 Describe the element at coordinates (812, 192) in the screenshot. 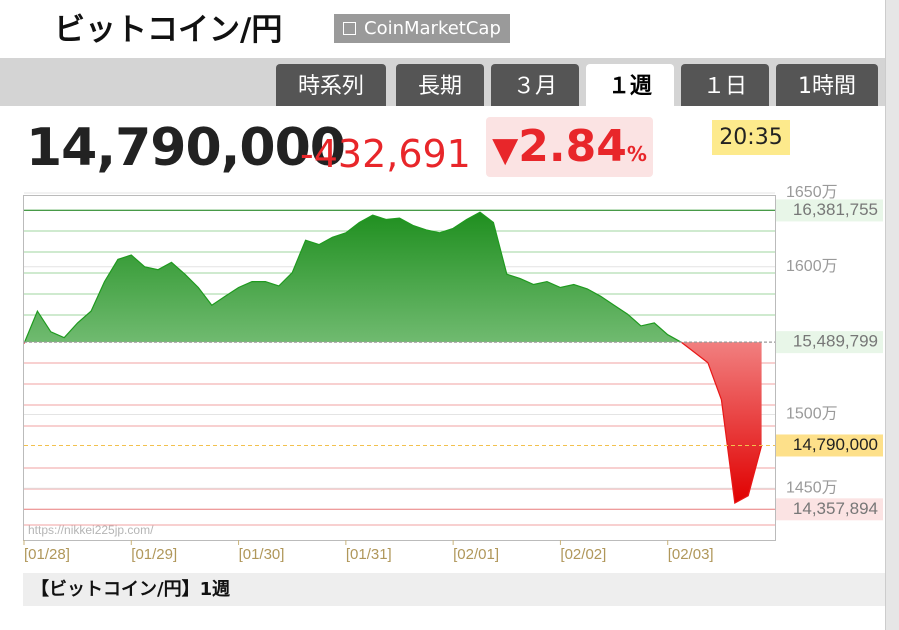

I see `y-tick-label: 1650万` at that location.